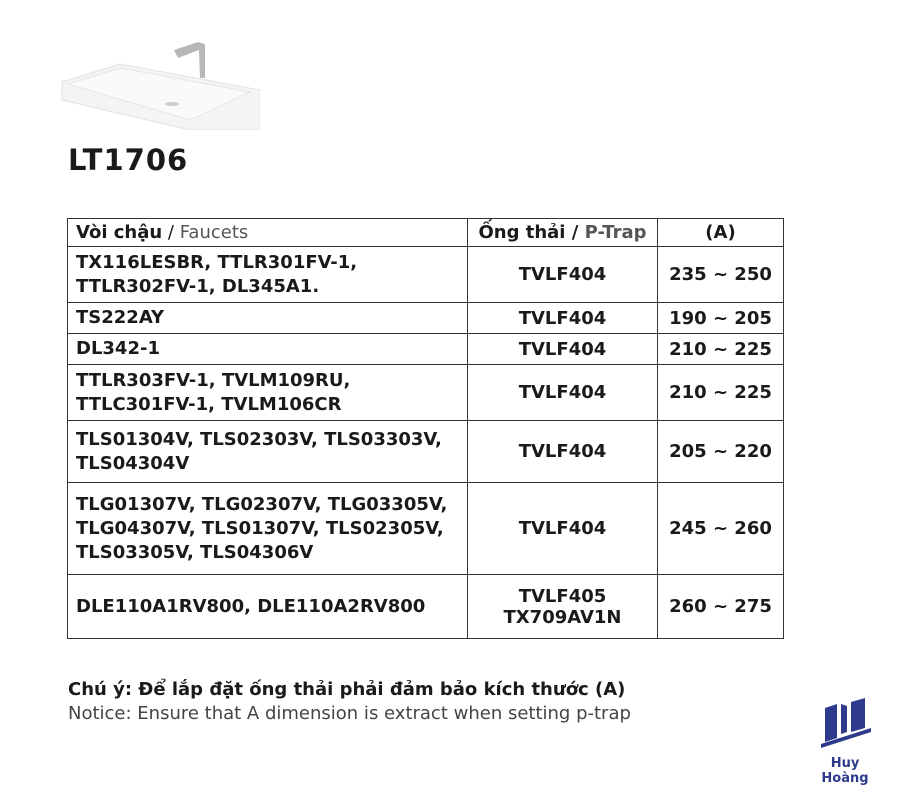 This screenshot has height=800, width=900. Describe the element at coordinates (720, 274) in the screenshot. I see `dimension-cell: 235 ~ 250` at that location.